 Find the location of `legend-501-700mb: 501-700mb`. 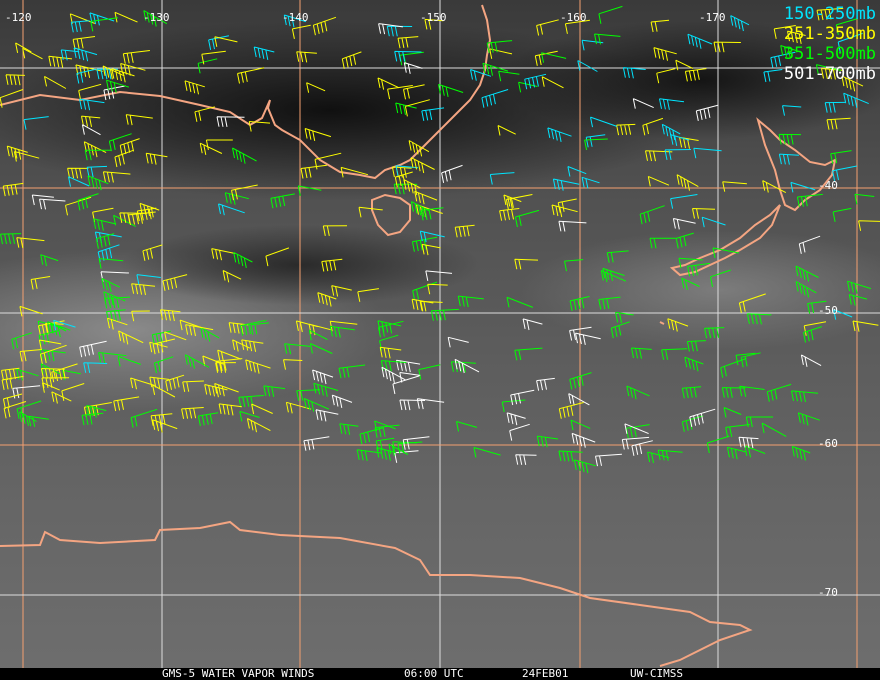

legend-501-700mb: 501-700mb is located at coordinates (829, 74).